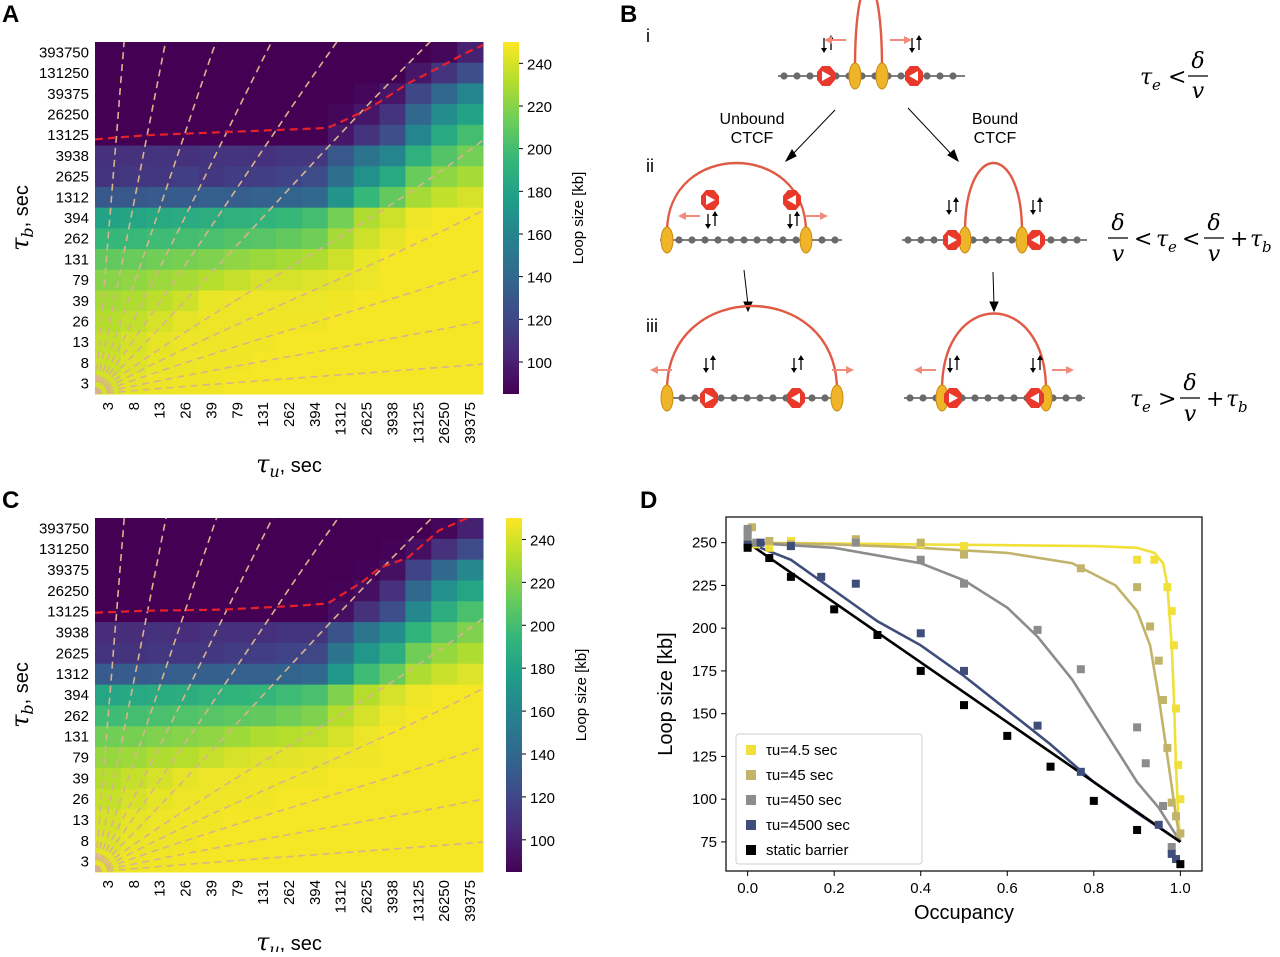 Image resolution: width=1280 pixels, height=957 pixels. What do you see at coordinates (289, 465) in the screenshot?
I see `x-axis-label: τu, sec` at bounding box center [289, 465].